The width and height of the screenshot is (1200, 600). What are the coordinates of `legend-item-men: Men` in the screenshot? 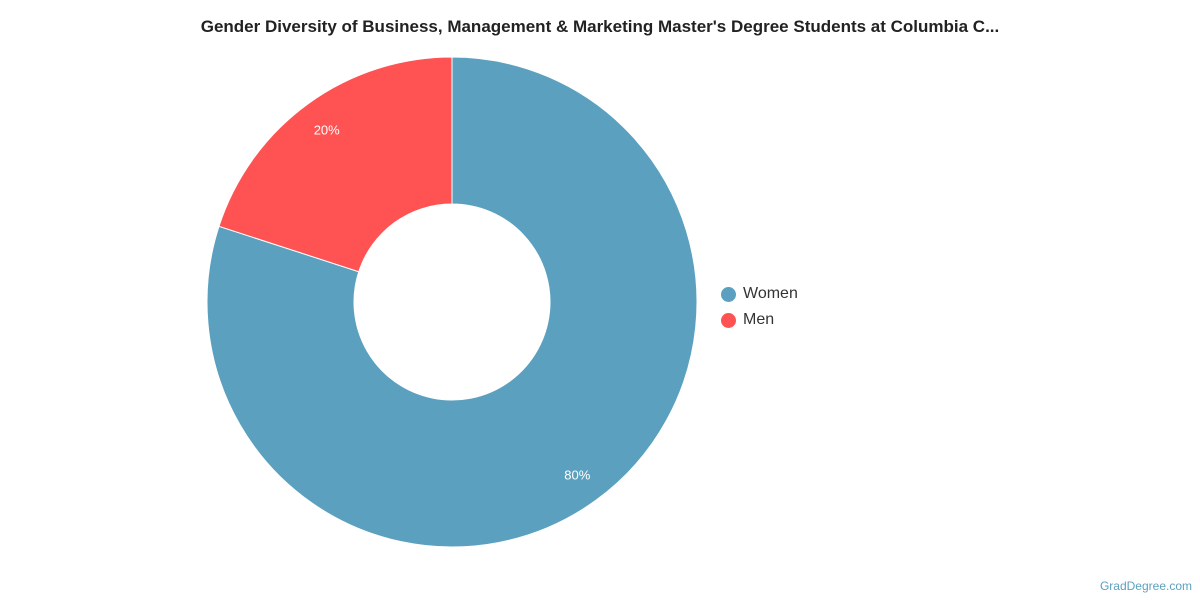 It's located at (759, 320).